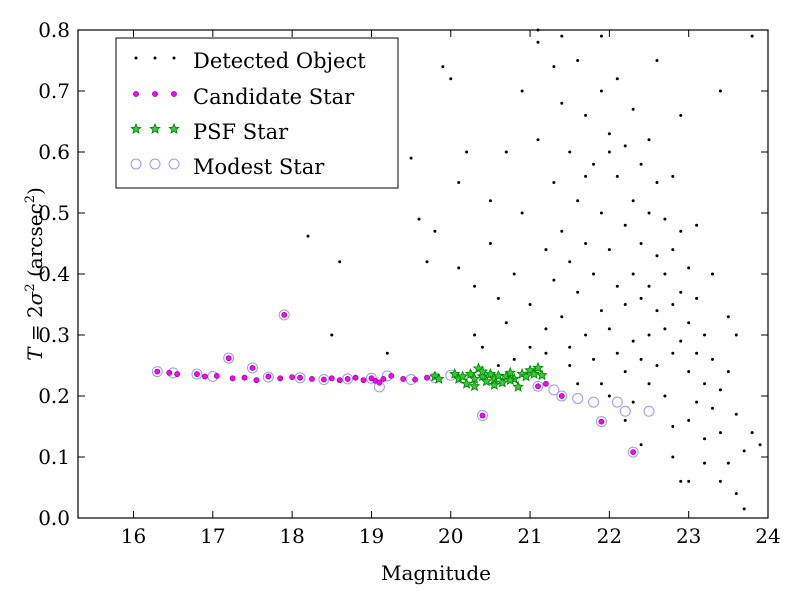 Image resolution: width=800 pixels, height=600 pixels. Describe the element at coordinates (155, 94) in the screenshot. I see `legend-marker-candidate-star-point` at that location.